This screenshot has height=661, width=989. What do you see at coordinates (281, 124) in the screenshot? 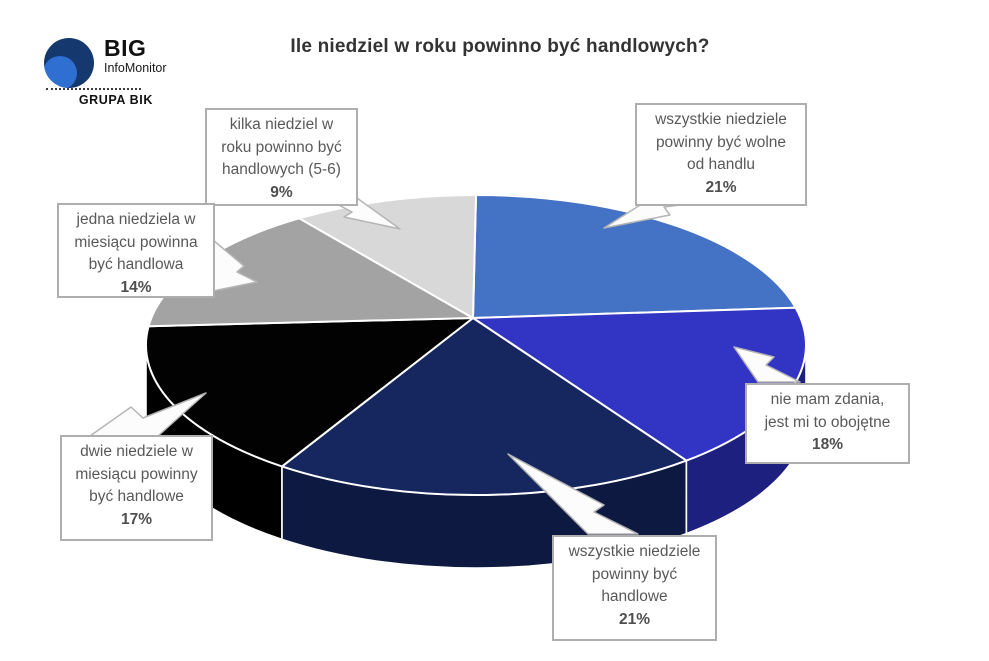
I see `callout-line: kilka niedziel w` at bounding box center [281, 124].